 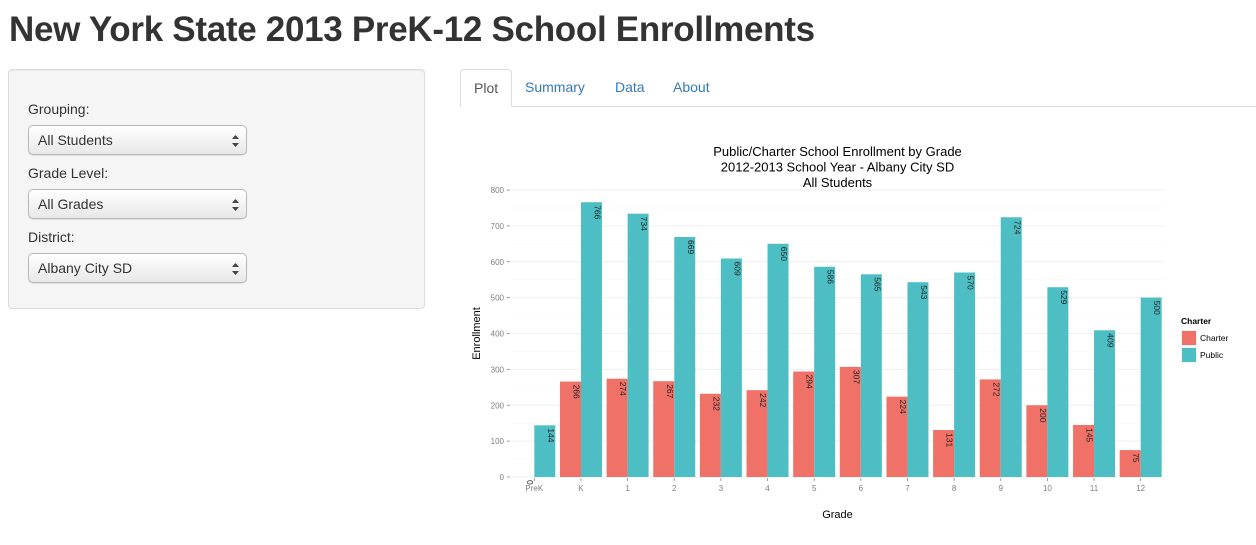 What do you see at coordinates (498, 334) in the screenshot?
I see `y-tick-label: 400` at bounding box center [498, 334].